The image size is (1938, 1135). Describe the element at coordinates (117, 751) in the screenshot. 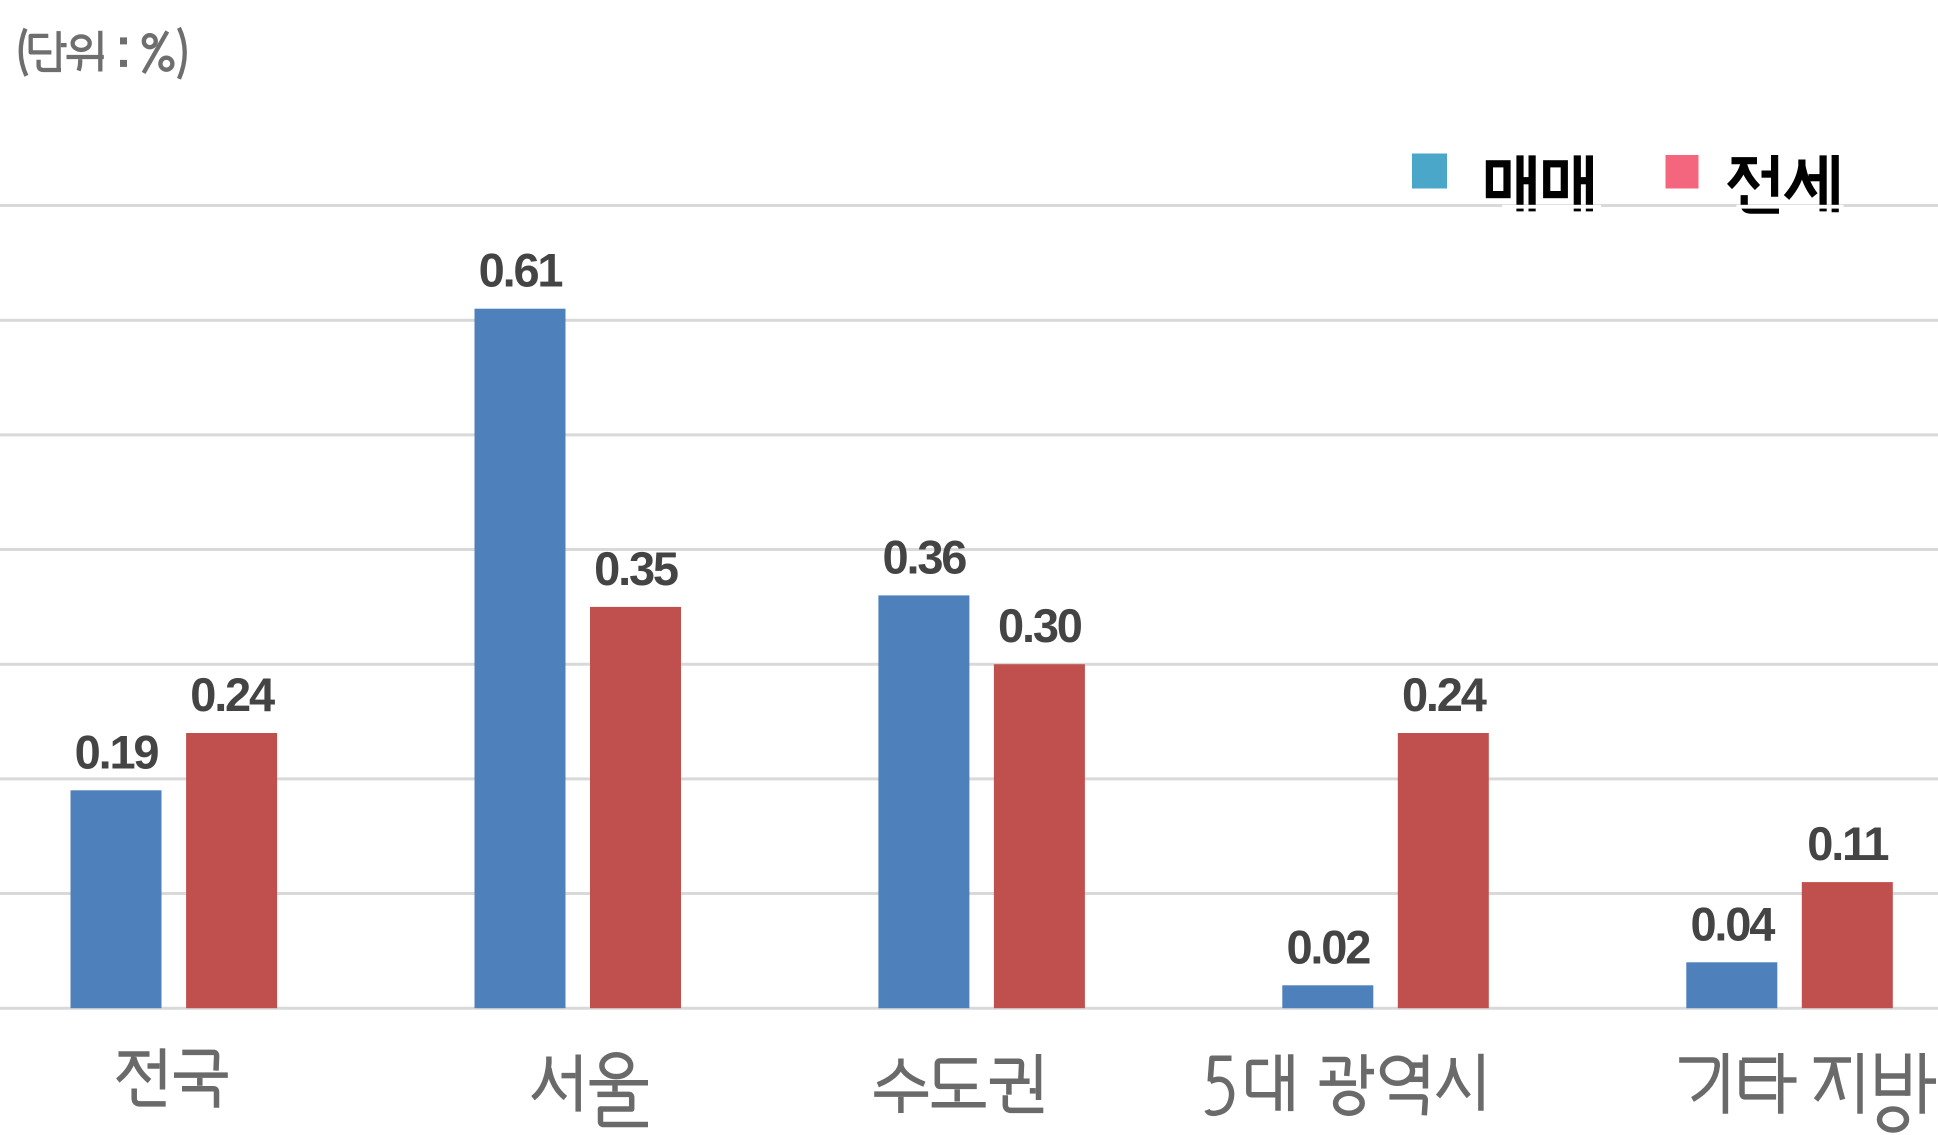

I see `svg-text: 0.19` at that location.